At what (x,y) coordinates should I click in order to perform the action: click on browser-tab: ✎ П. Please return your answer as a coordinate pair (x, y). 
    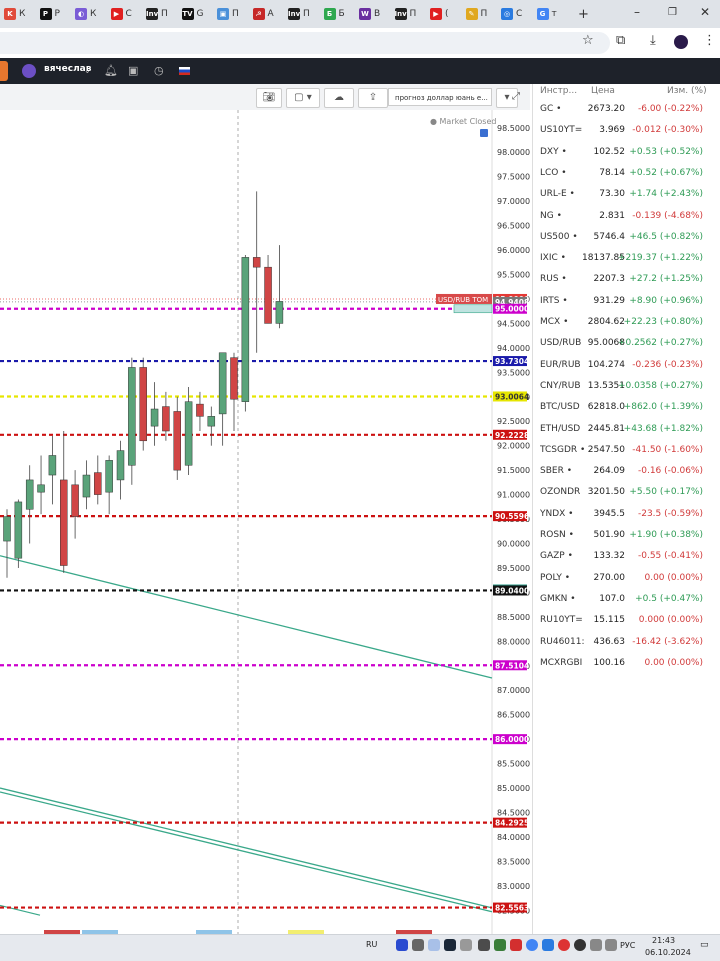
    Looking at the image, I should click on (476, 14).